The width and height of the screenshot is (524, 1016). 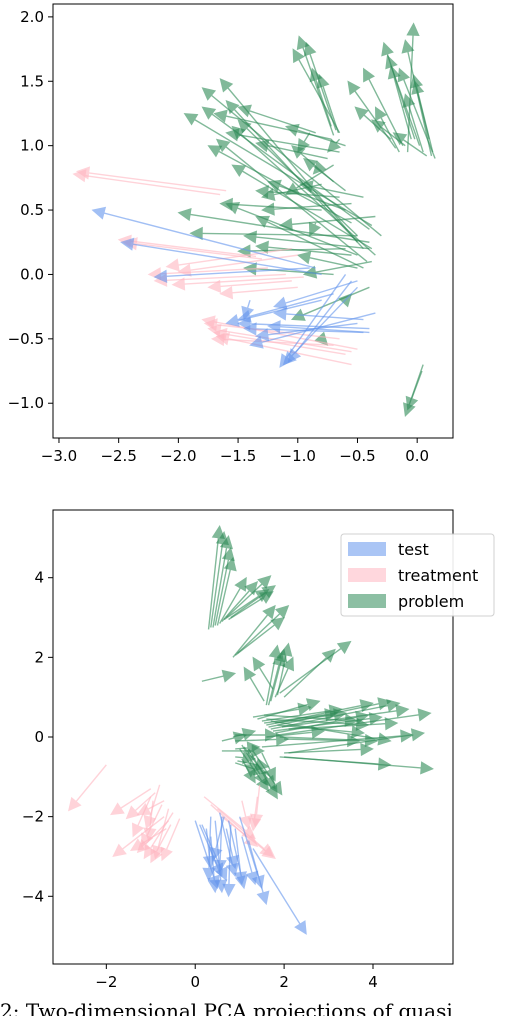 I want to click on x-tick-label: −3.0, so click(x=59, y=456).